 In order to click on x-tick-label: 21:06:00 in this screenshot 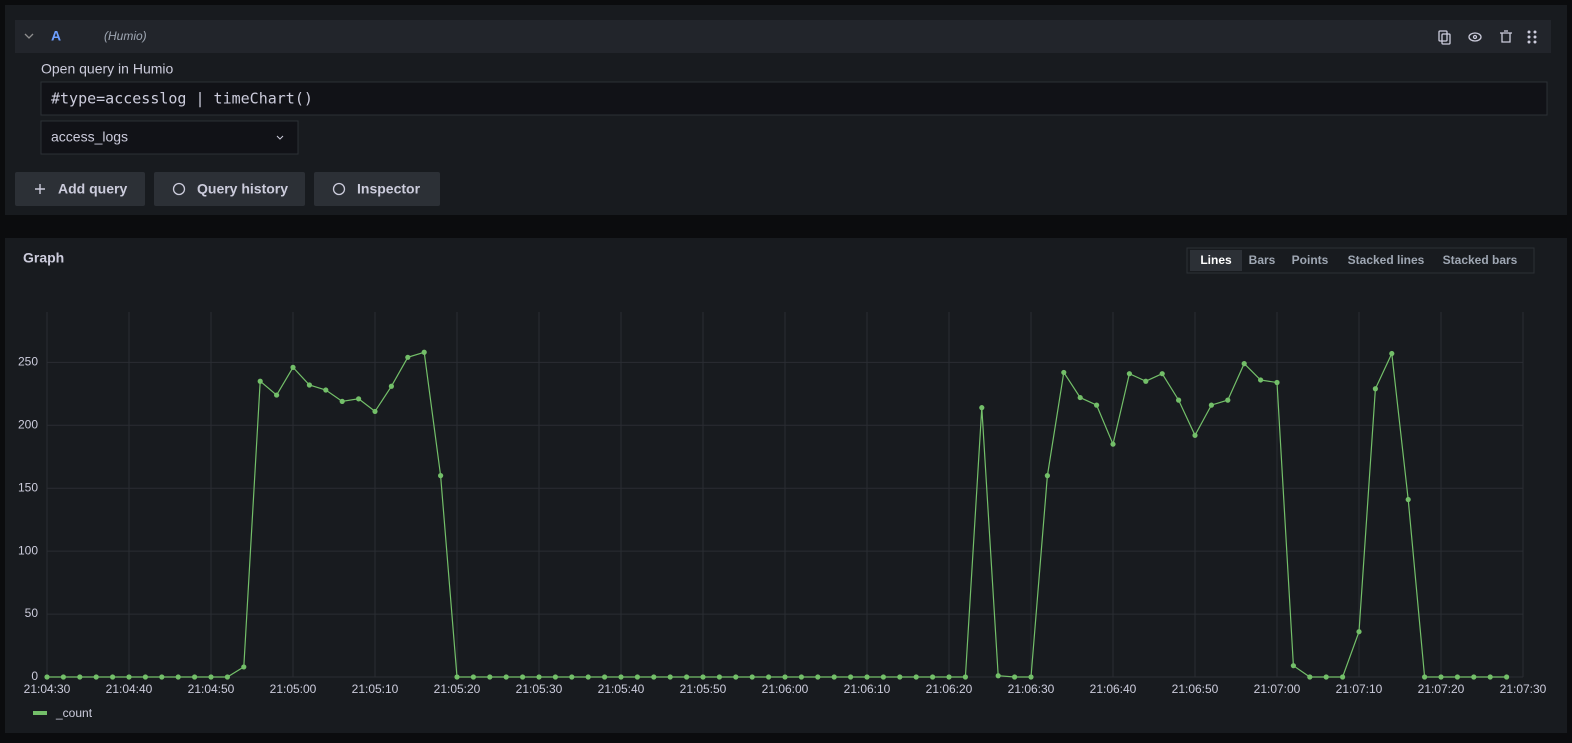, I will do `click(785, 689)`.